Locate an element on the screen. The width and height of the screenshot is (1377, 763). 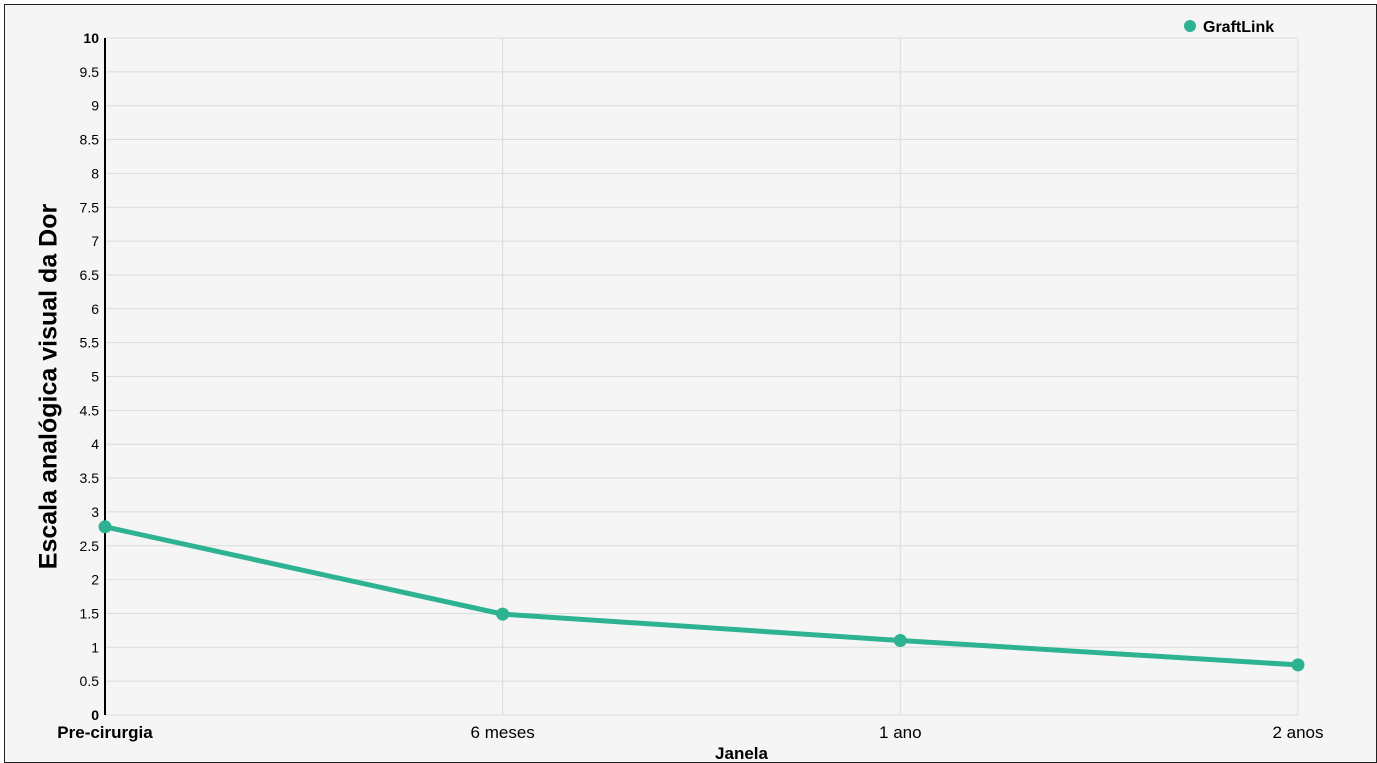
y-axis-label: Escala analógica visual da Dor is located at coordinates (49, 387).